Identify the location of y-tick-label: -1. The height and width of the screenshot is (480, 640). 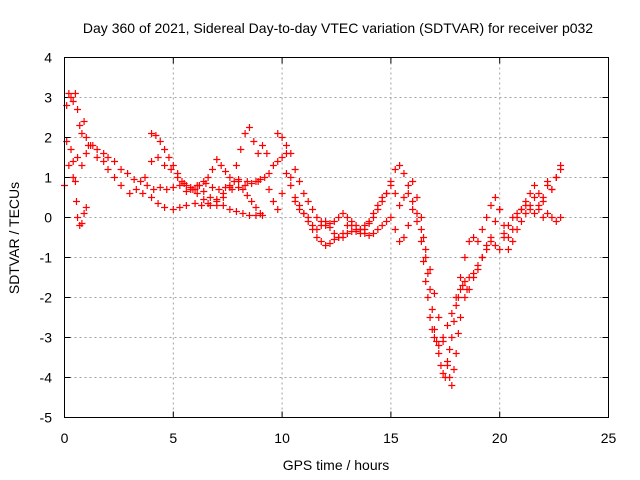
(46, 258).